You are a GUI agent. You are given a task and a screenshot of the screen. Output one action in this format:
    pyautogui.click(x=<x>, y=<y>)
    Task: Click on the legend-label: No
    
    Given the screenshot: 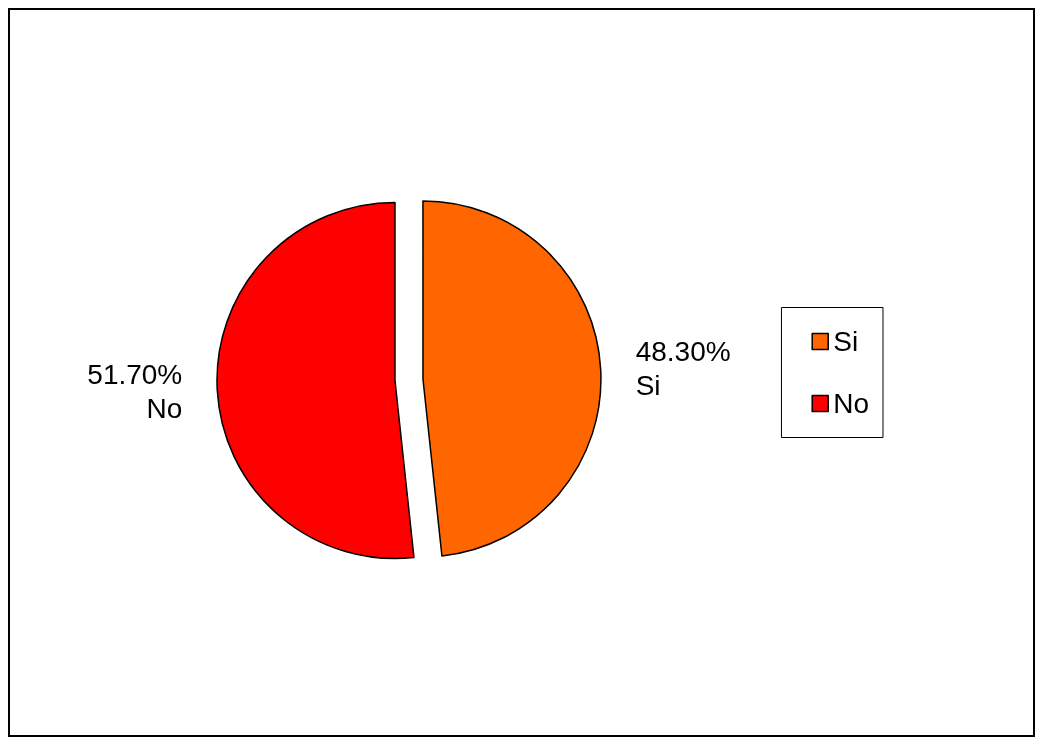 What is the action you would take?
    pyautogui.click(x=851, y=403)
    